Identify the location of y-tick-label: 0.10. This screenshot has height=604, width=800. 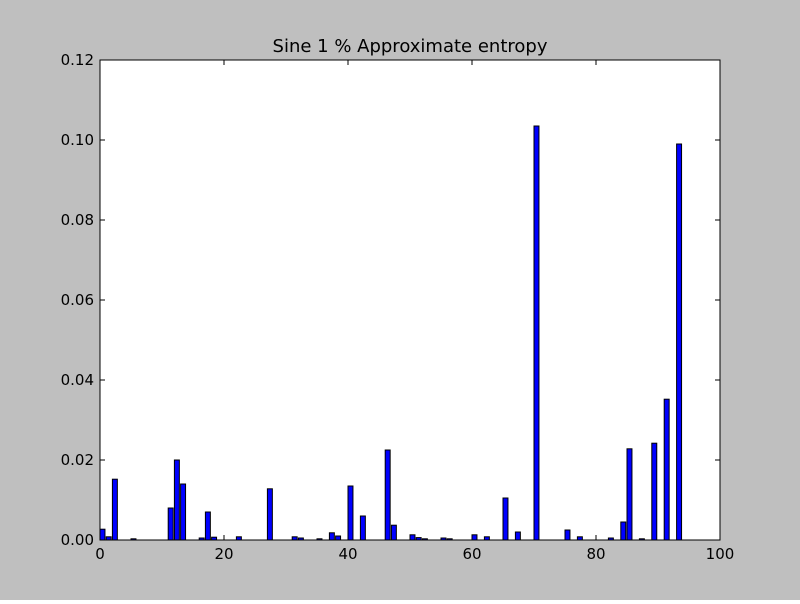
(77, 140).